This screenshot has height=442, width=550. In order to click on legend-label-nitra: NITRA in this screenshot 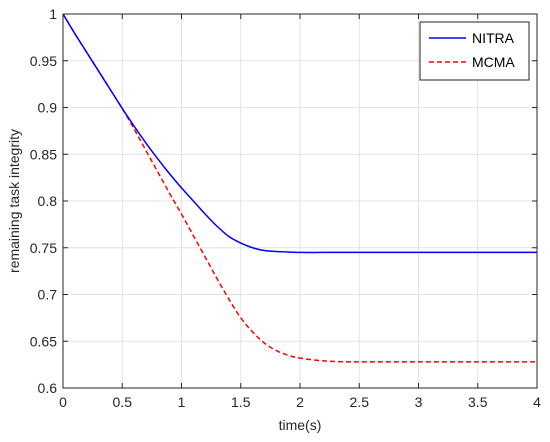, I will do `click(493, 38)`.